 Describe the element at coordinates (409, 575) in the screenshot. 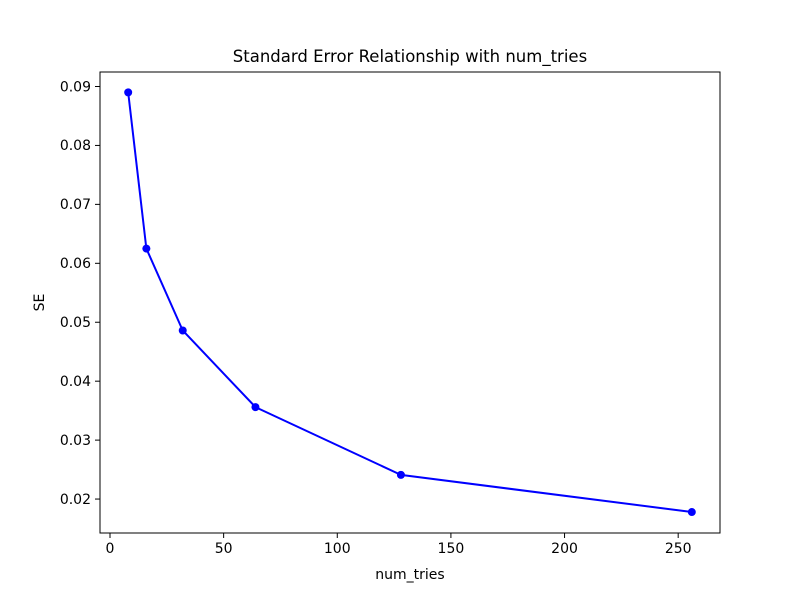

I see `x-axis-label: num_tries` at that location.